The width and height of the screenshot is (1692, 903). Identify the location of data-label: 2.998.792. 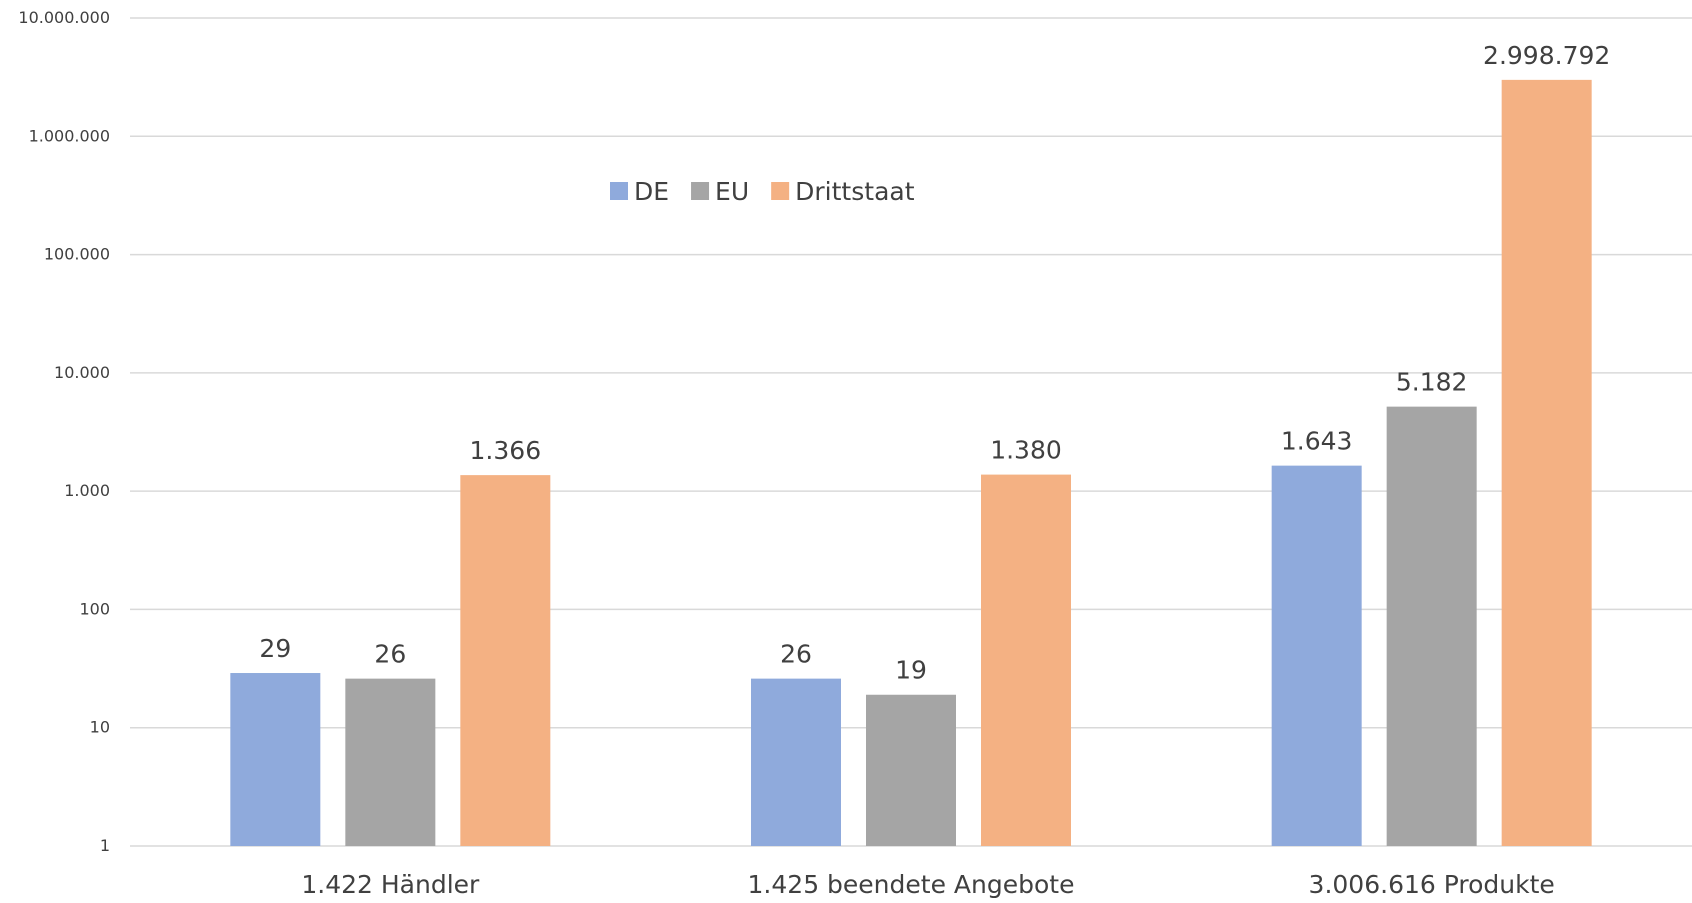
(1546, 55).